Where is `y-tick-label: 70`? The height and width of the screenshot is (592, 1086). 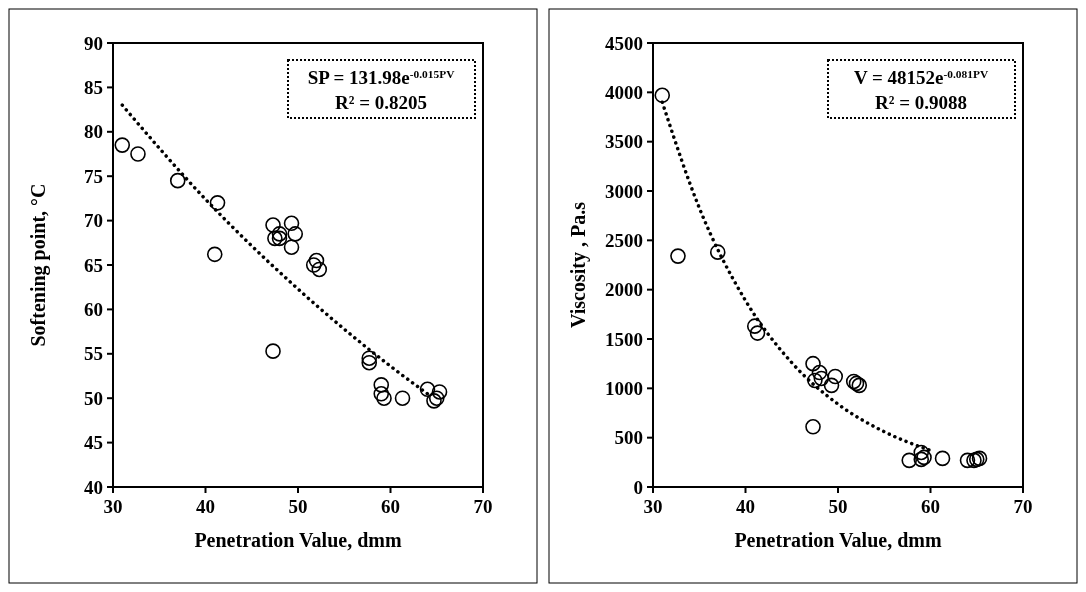
y-tick-label: 70 is located at coordinates (93, 221).